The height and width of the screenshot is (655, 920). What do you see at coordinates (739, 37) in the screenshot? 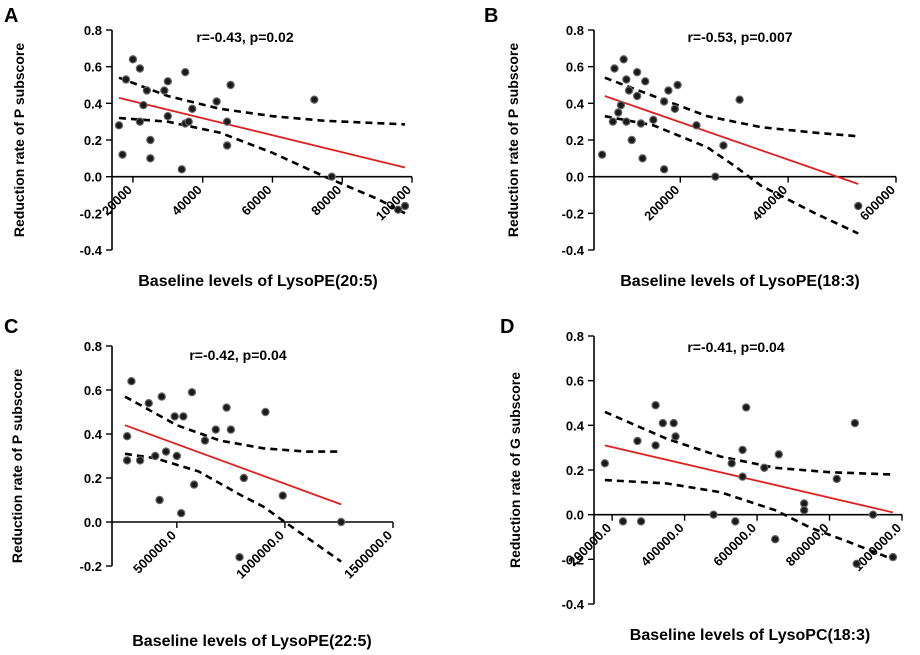
I see `correlation-stat: r=-0.53, p=0.007` at bounding box center [739, 37].